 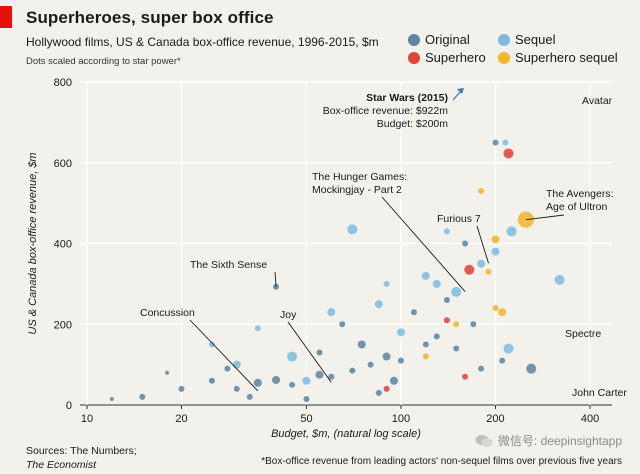 I want to click on annotation-label: The Avengers:, so click(x=580, y=194).